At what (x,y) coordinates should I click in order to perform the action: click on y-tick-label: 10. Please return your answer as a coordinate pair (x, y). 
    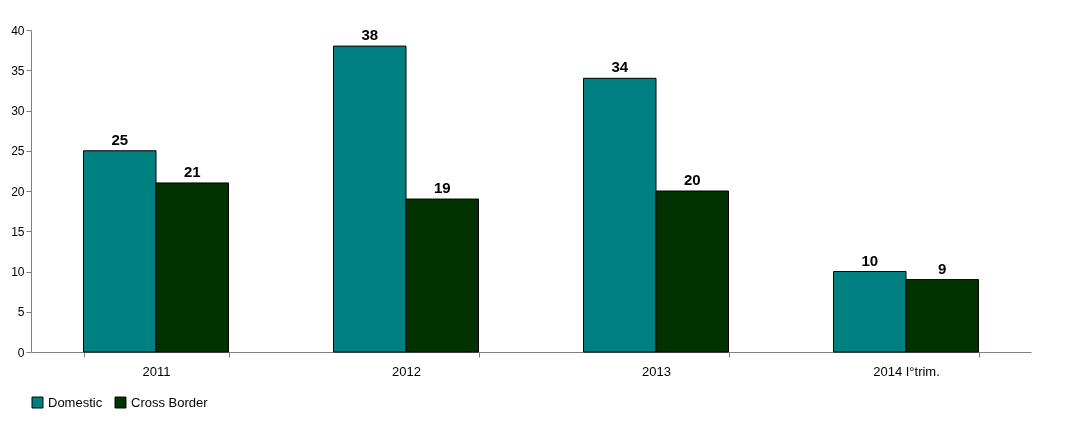
    Looking at the image, I should click on (18, 272).